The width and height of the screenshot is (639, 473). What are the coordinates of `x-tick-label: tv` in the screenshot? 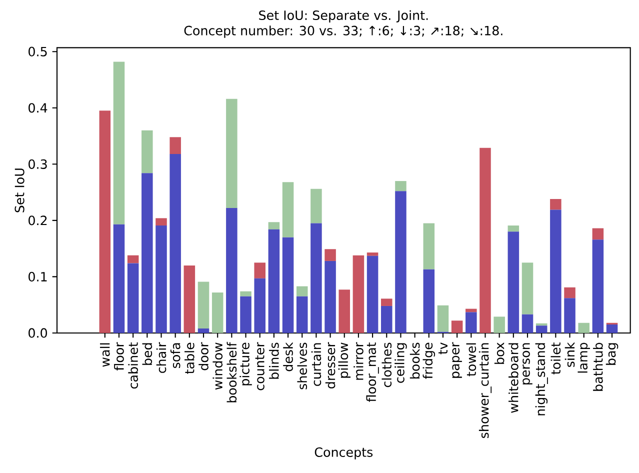 It's located at (443, 348).